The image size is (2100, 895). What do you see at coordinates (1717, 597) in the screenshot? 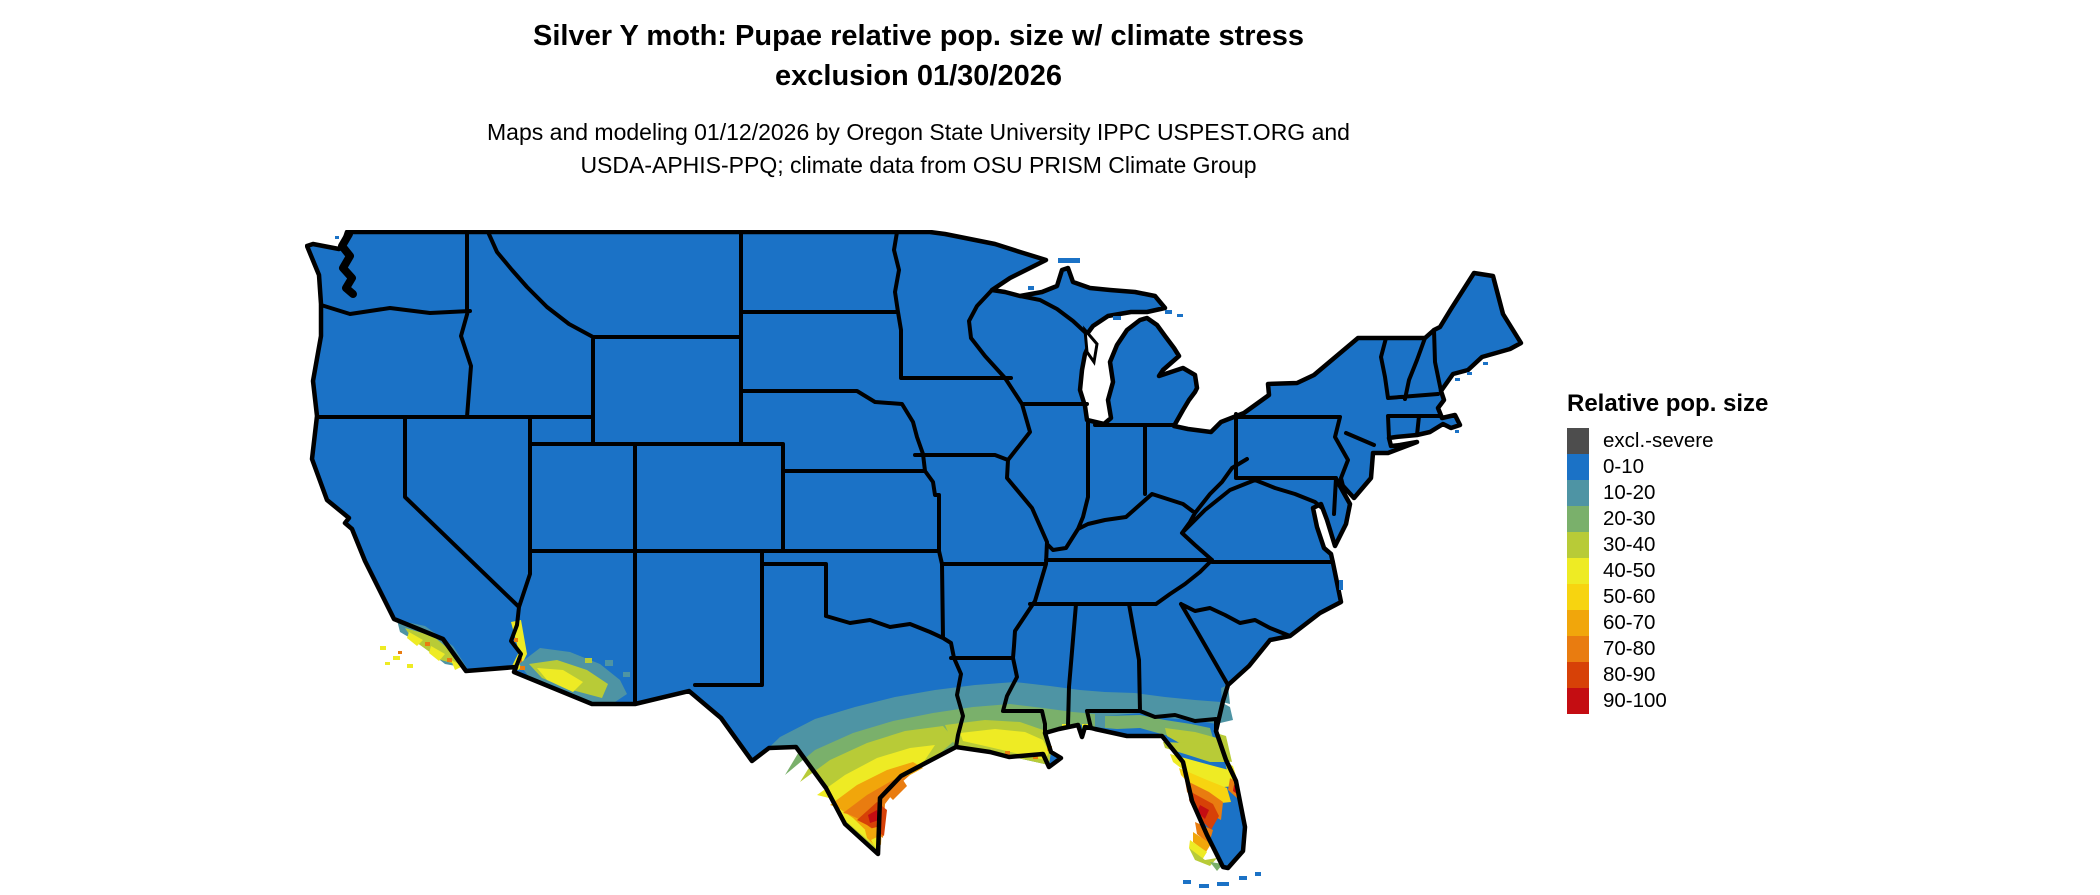
I see `legend-item: 50-60` at bounding box center [1717, 597].